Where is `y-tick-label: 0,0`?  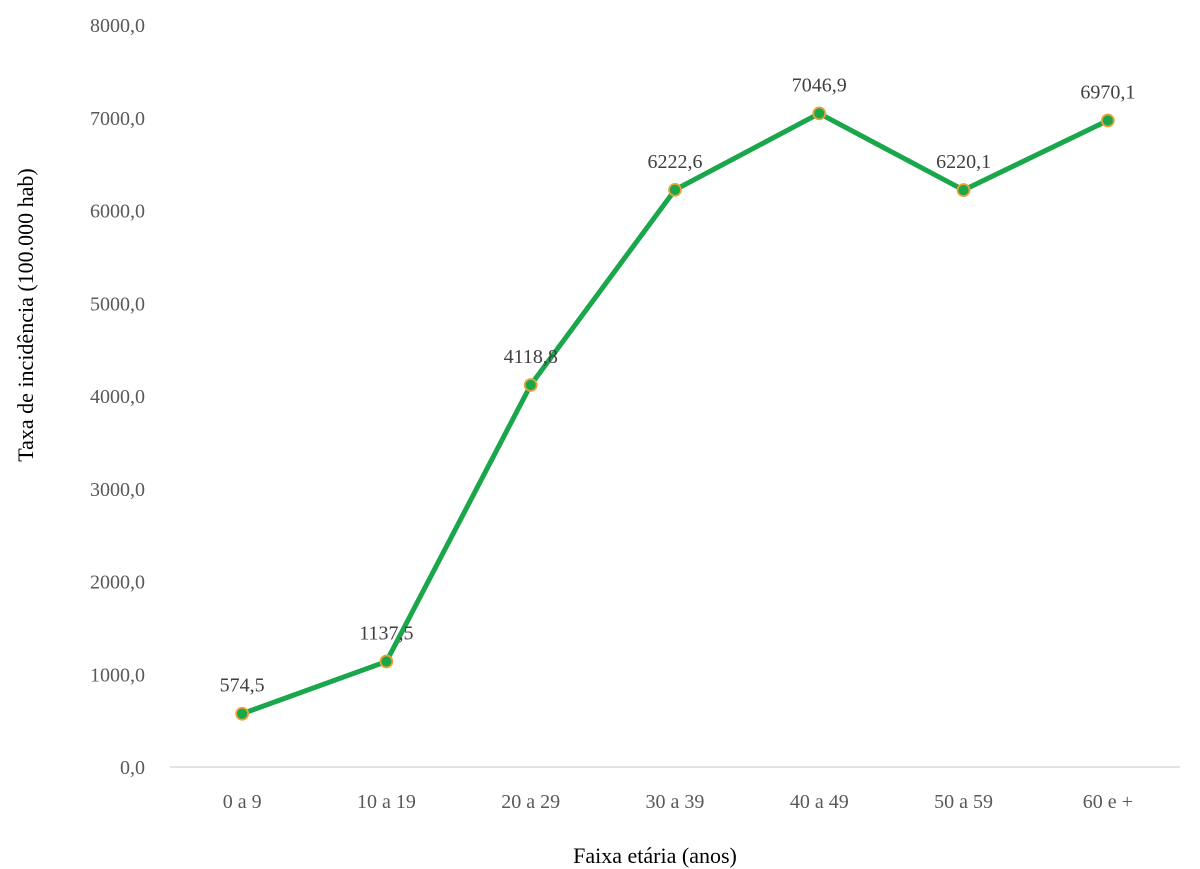 y-tick-label: 0,0 is located at coordinates (132, 768).